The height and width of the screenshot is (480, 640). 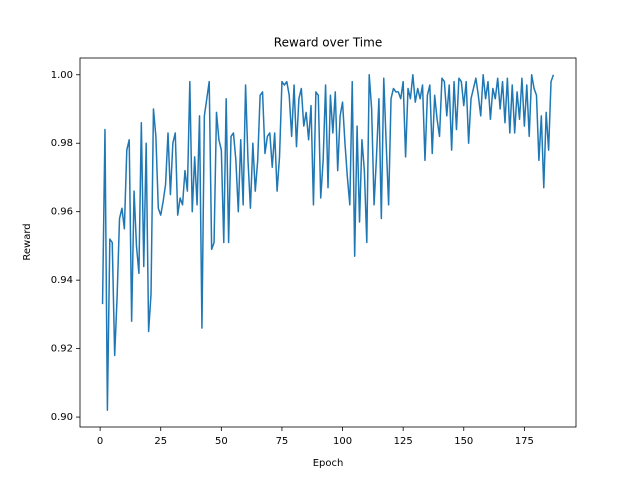 What do you see at coordinates (62, 143) in the screenshot?
I see `y-tick-label: 0.98` at bounding box center [62, 143].